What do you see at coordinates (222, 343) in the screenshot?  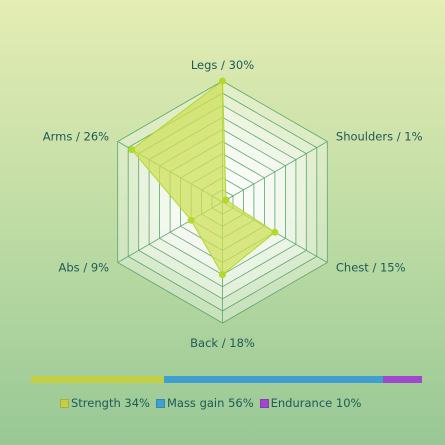 I see `axis-label: Back / 18%` at bounding box center [222, 343].